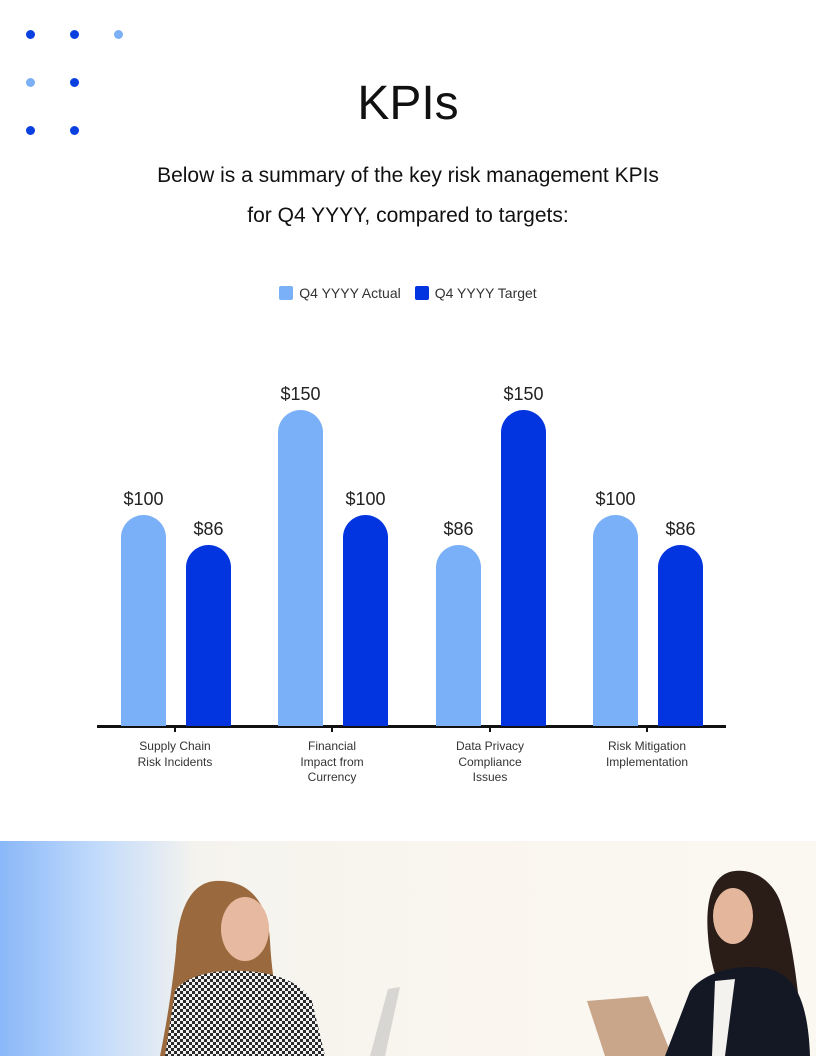  Describe the element at coordinates (647, 754) in the screenshot. I see `x-axis-category-label: Risk Mitigation Implementation` at that location.